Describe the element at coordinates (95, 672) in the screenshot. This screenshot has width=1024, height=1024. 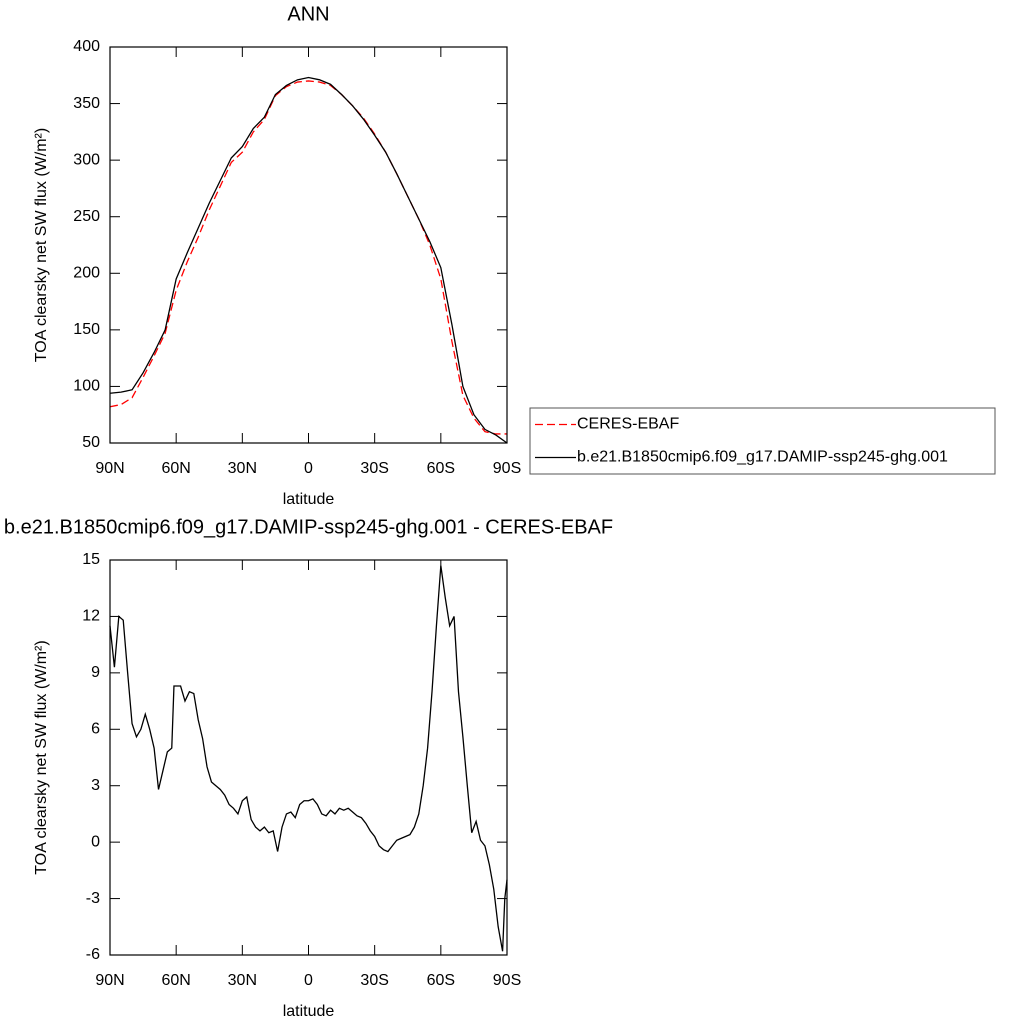
I see `y-tick-label: 9` at that location.